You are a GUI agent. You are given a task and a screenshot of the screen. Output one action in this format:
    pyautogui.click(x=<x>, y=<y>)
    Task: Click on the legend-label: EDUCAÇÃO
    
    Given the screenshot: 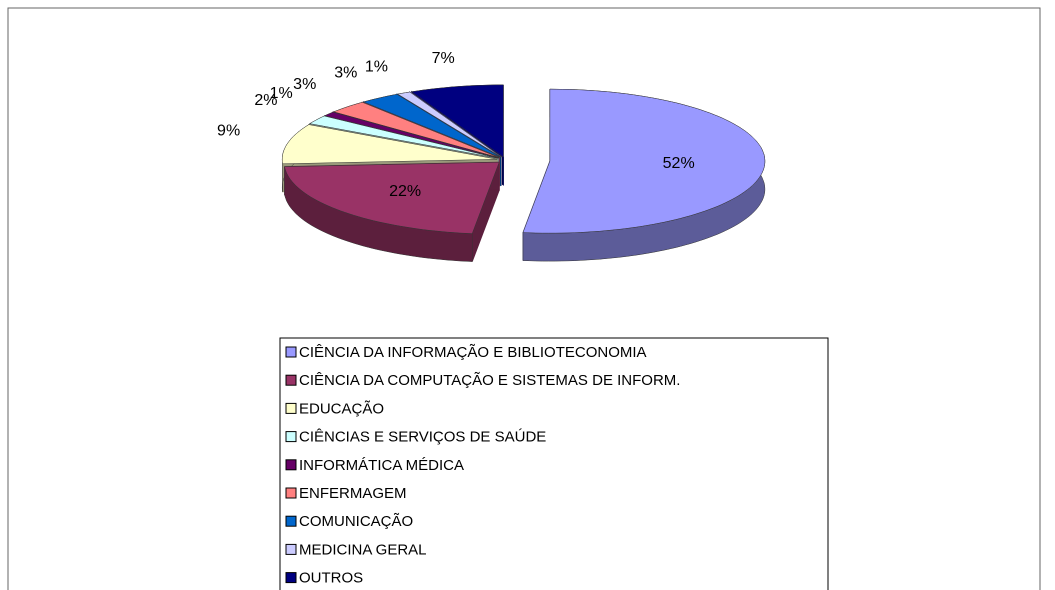 What is the action you would take?
    pyautogui.click(x=341, y=408)
    